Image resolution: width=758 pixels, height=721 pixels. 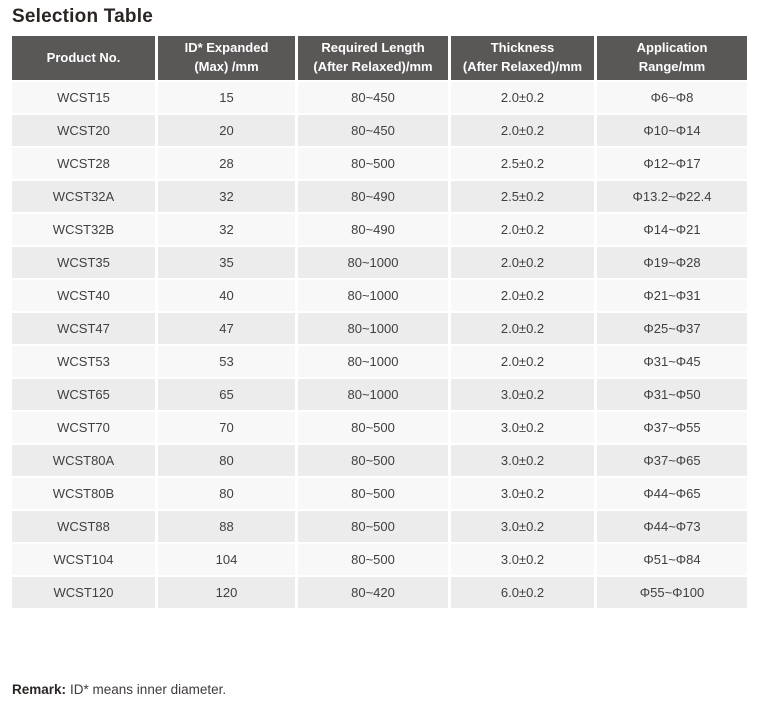 I want to click on cell-id-expanded: 120, so click(x=226, y=592).